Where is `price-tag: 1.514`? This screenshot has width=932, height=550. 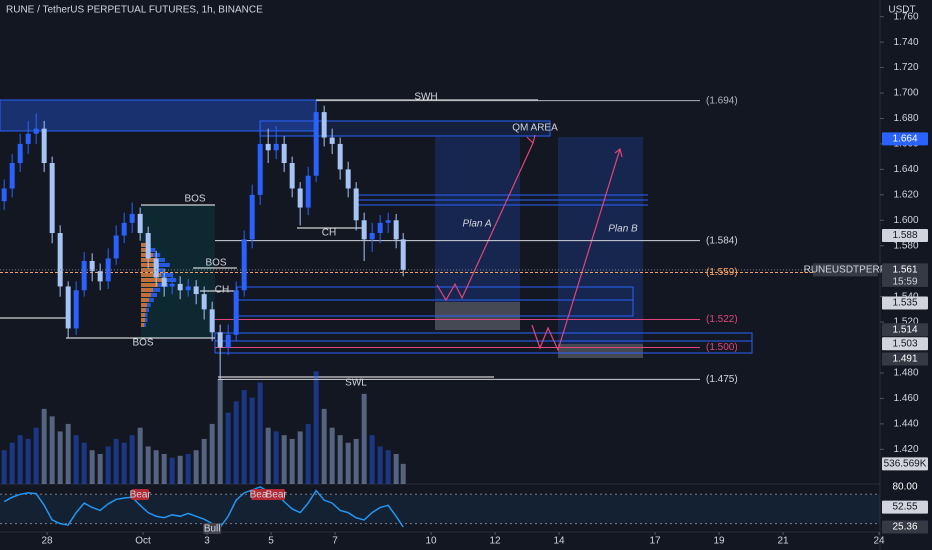 price-tag: 1.514 is located at coordinates (904, 329).